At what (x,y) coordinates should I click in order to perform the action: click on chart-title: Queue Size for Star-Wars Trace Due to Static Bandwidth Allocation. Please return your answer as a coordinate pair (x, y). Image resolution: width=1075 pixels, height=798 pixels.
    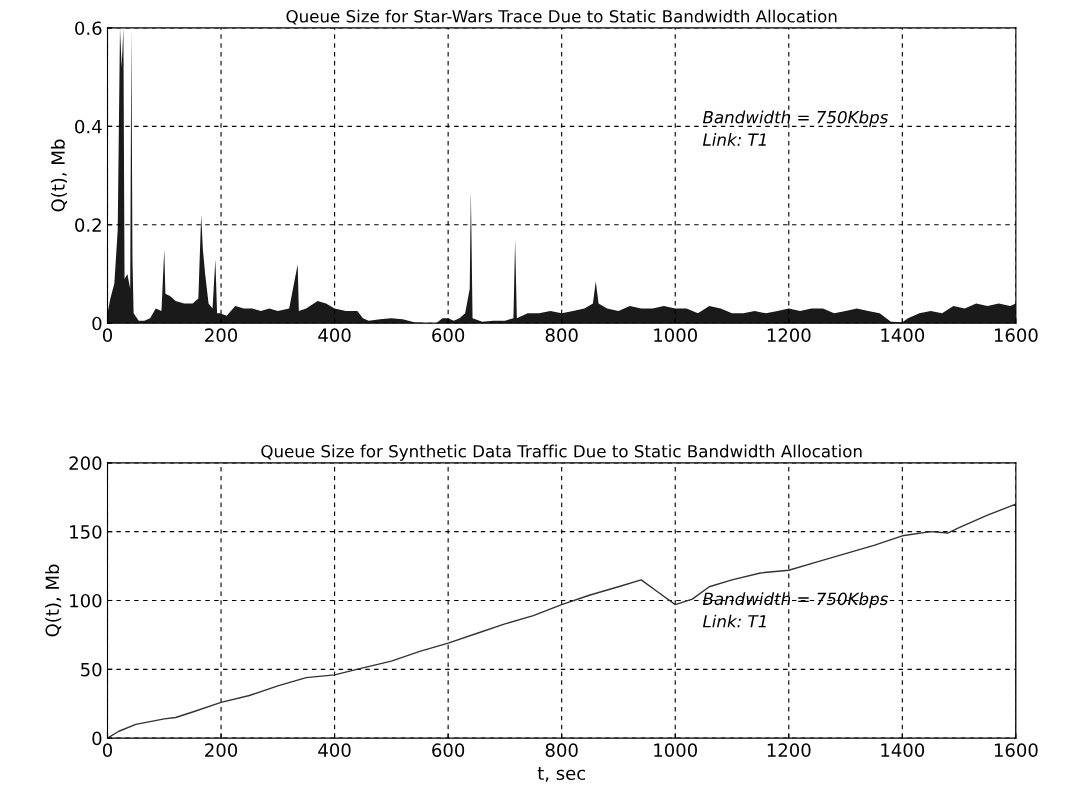
    Looking at the image, I should click on (561, 17).